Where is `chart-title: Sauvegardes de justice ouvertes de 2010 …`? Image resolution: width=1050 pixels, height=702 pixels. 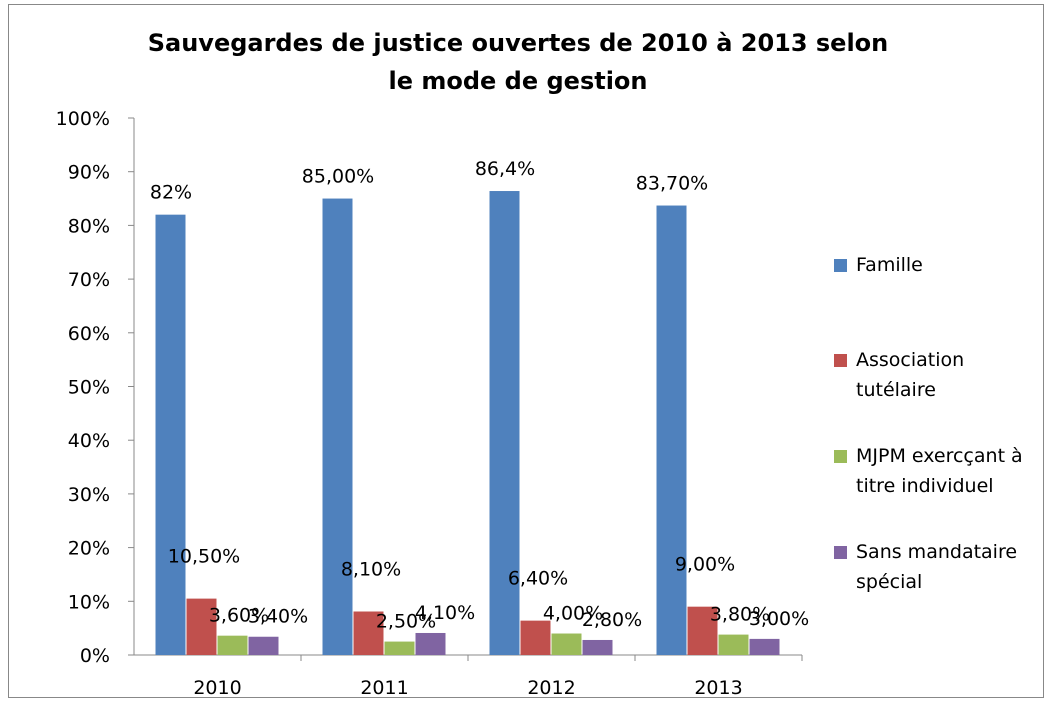 chart-title: Sauvegardes de justice ouvertes de 2010 … is located at coordinates (518, 62).